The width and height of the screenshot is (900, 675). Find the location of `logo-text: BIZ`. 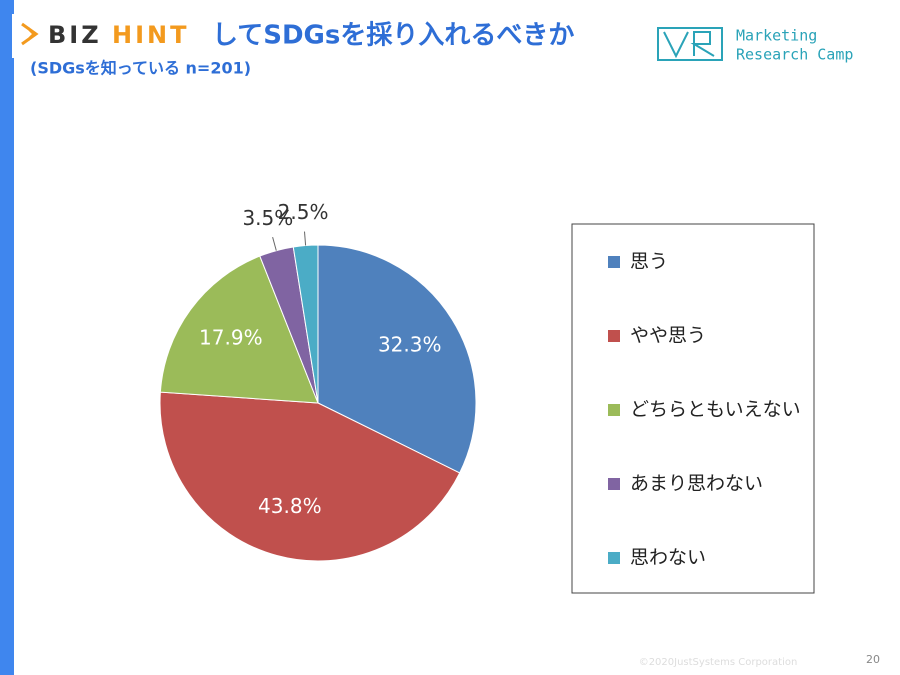

logo-text: BIZ is located at coordinates (75, 35).